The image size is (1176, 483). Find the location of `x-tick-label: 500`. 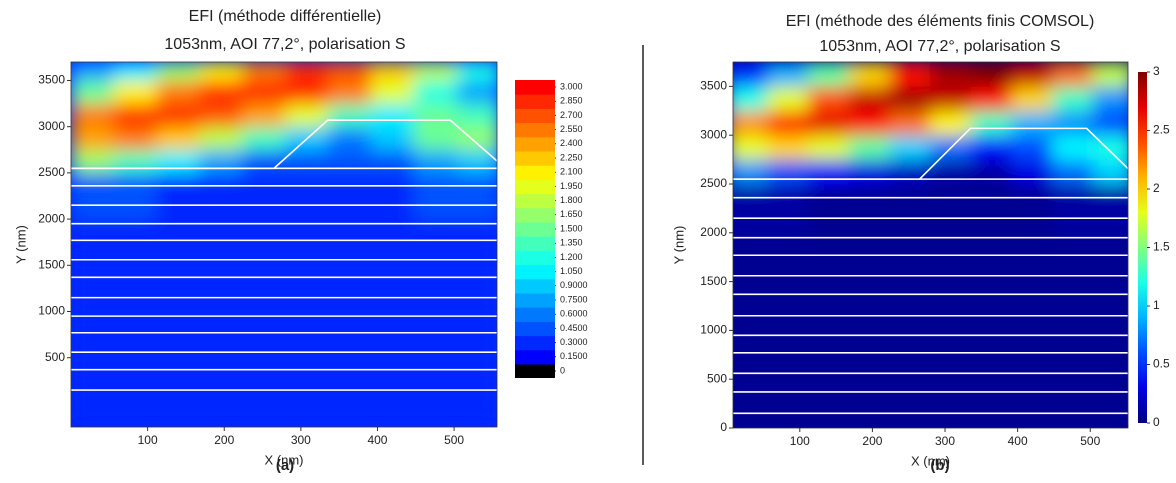

x-tick-label: 500 is located at coordinates (454, 440).